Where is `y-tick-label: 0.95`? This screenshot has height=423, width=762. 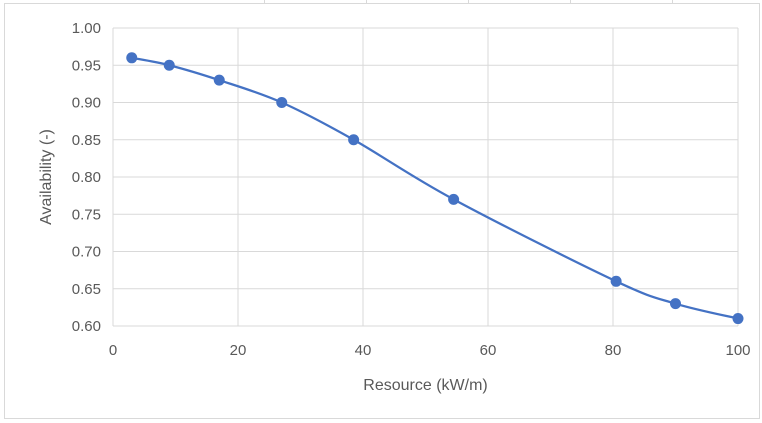
y-tick-label: 0.95 is located at coordinates (86, 65).